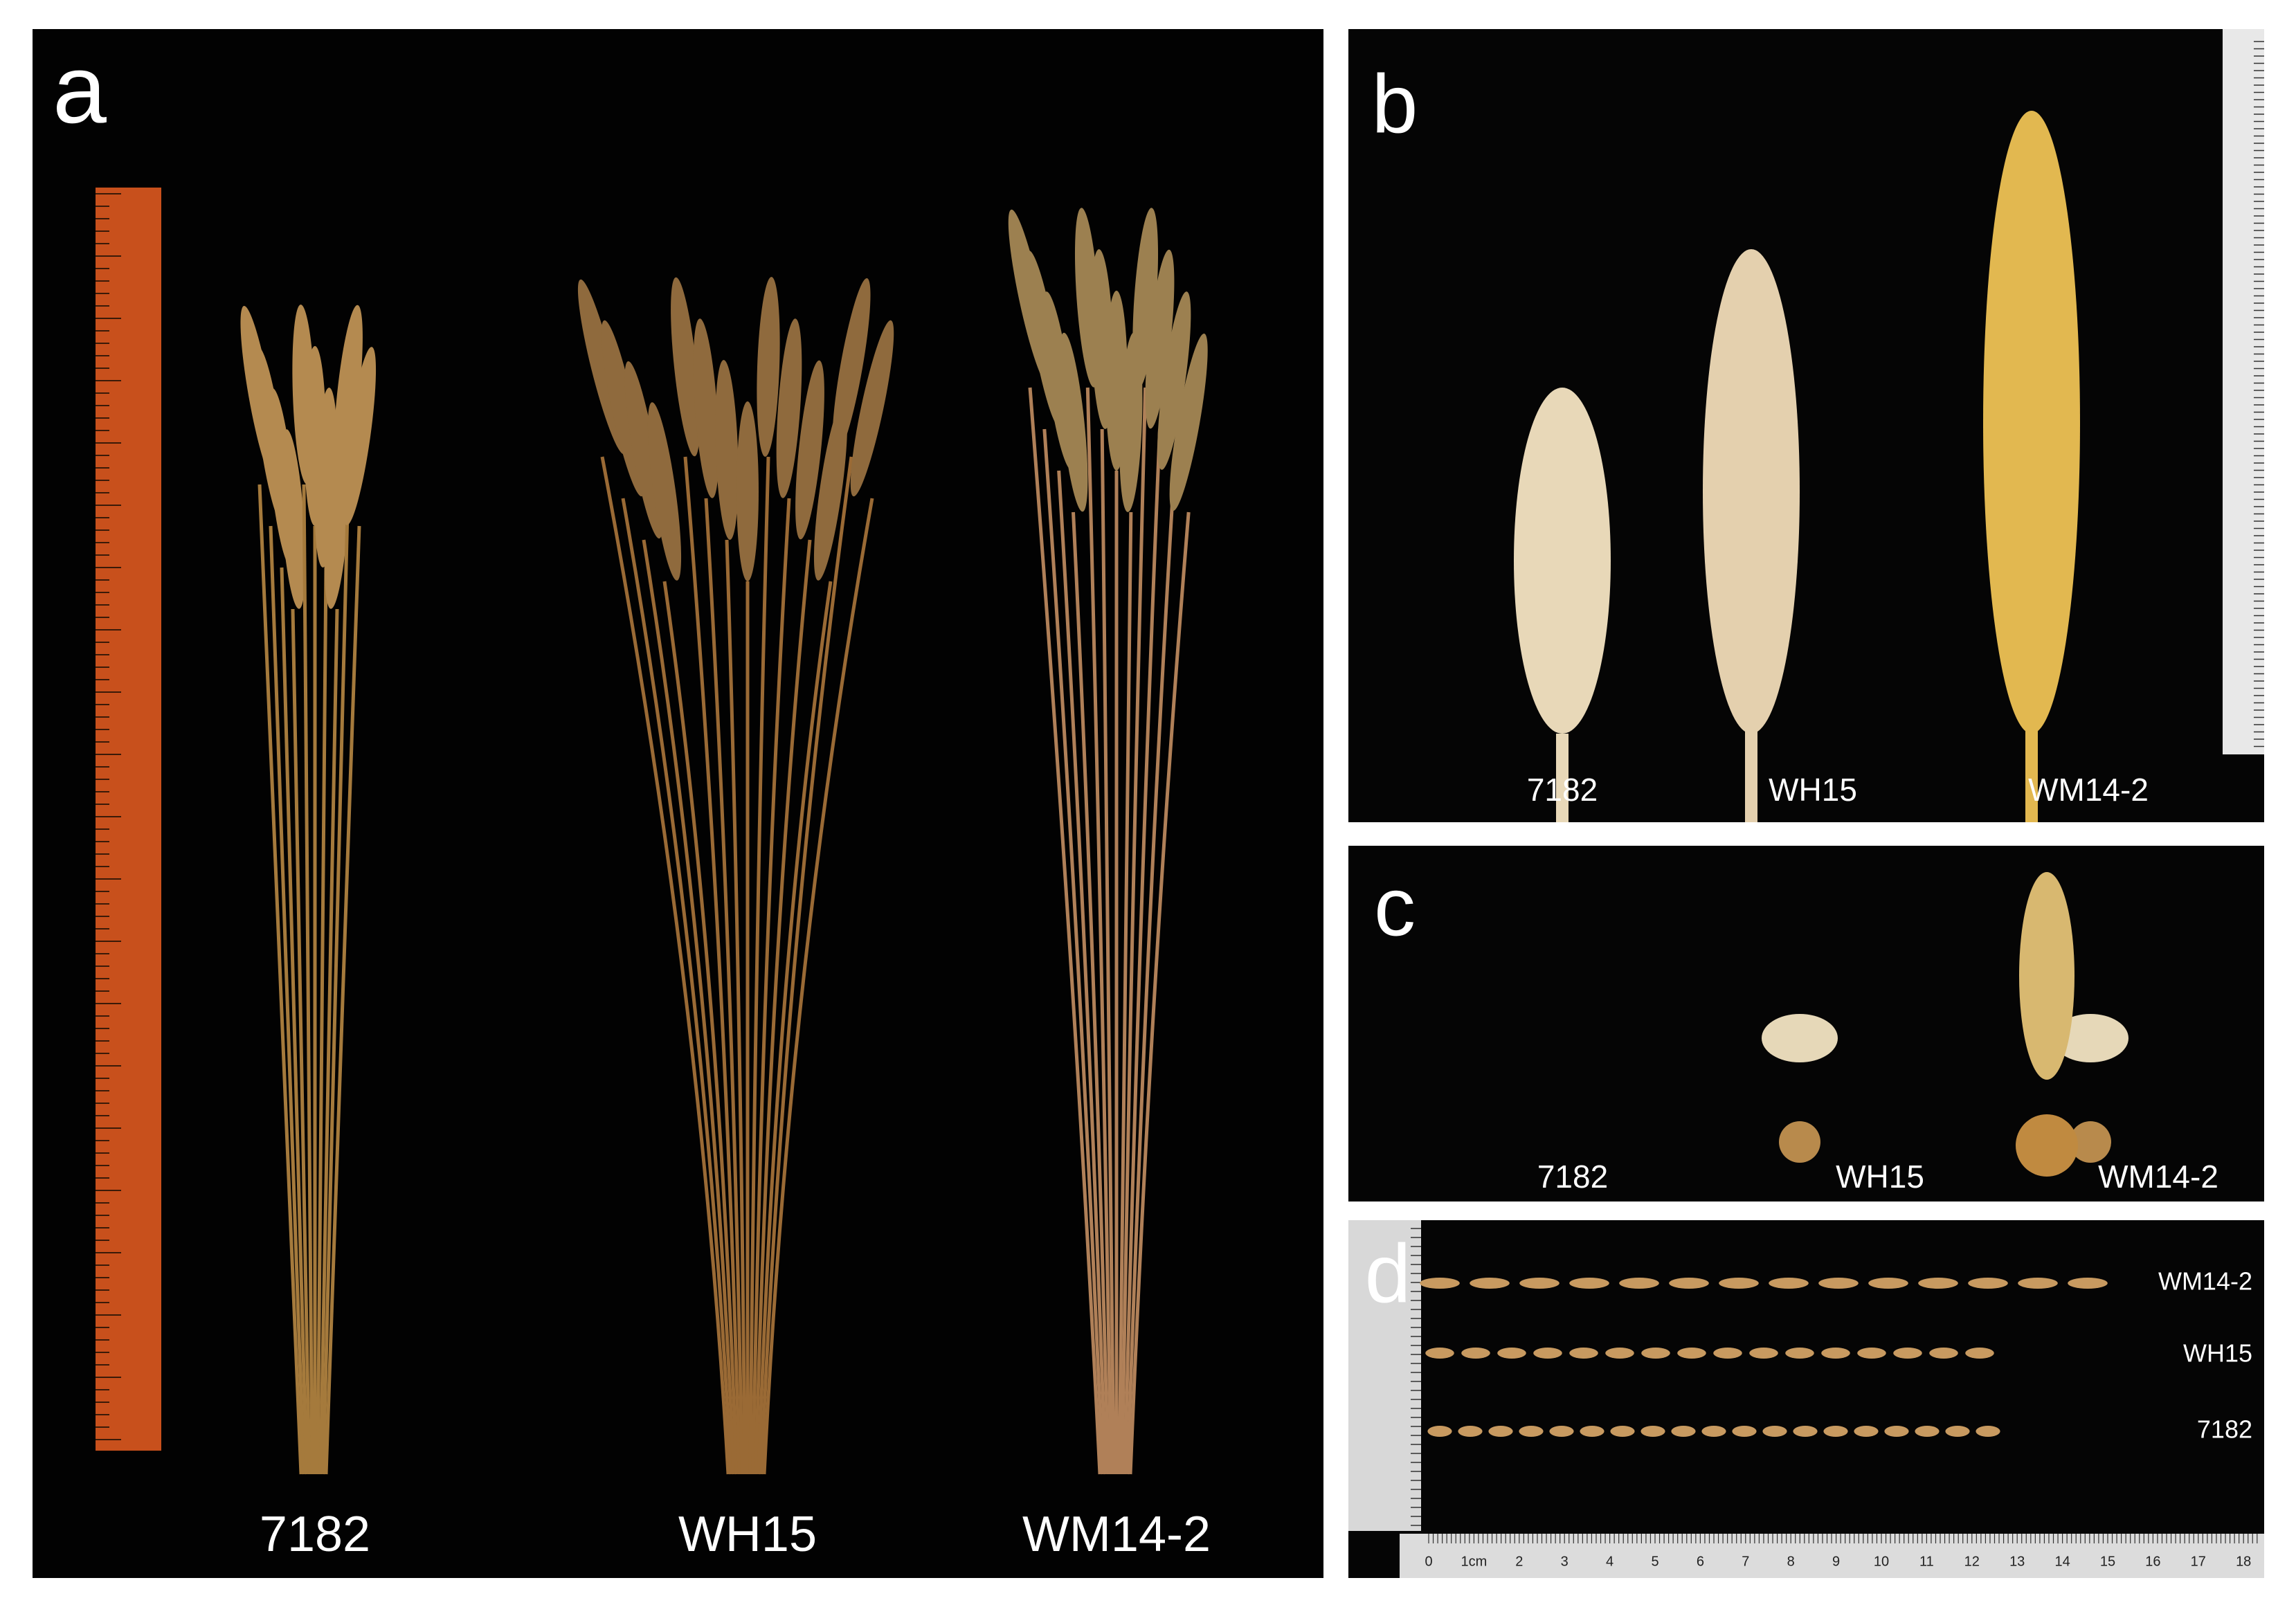  I want to click on ruler-label: 3, so click(1565, 1561).